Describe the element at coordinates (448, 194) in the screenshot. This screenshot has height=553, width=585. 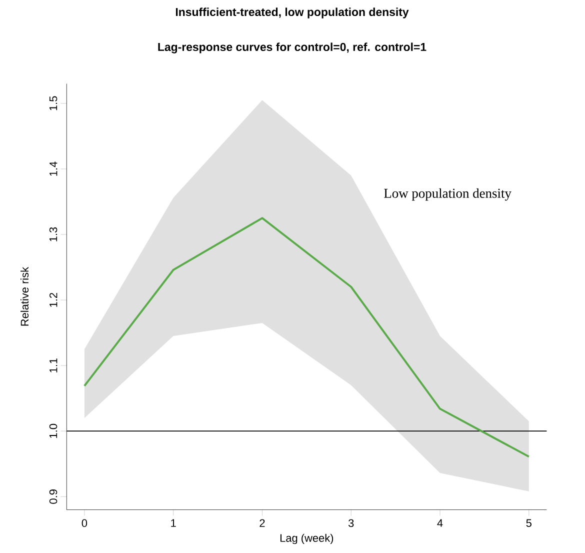
I see `annotation: Low population density` at that location.